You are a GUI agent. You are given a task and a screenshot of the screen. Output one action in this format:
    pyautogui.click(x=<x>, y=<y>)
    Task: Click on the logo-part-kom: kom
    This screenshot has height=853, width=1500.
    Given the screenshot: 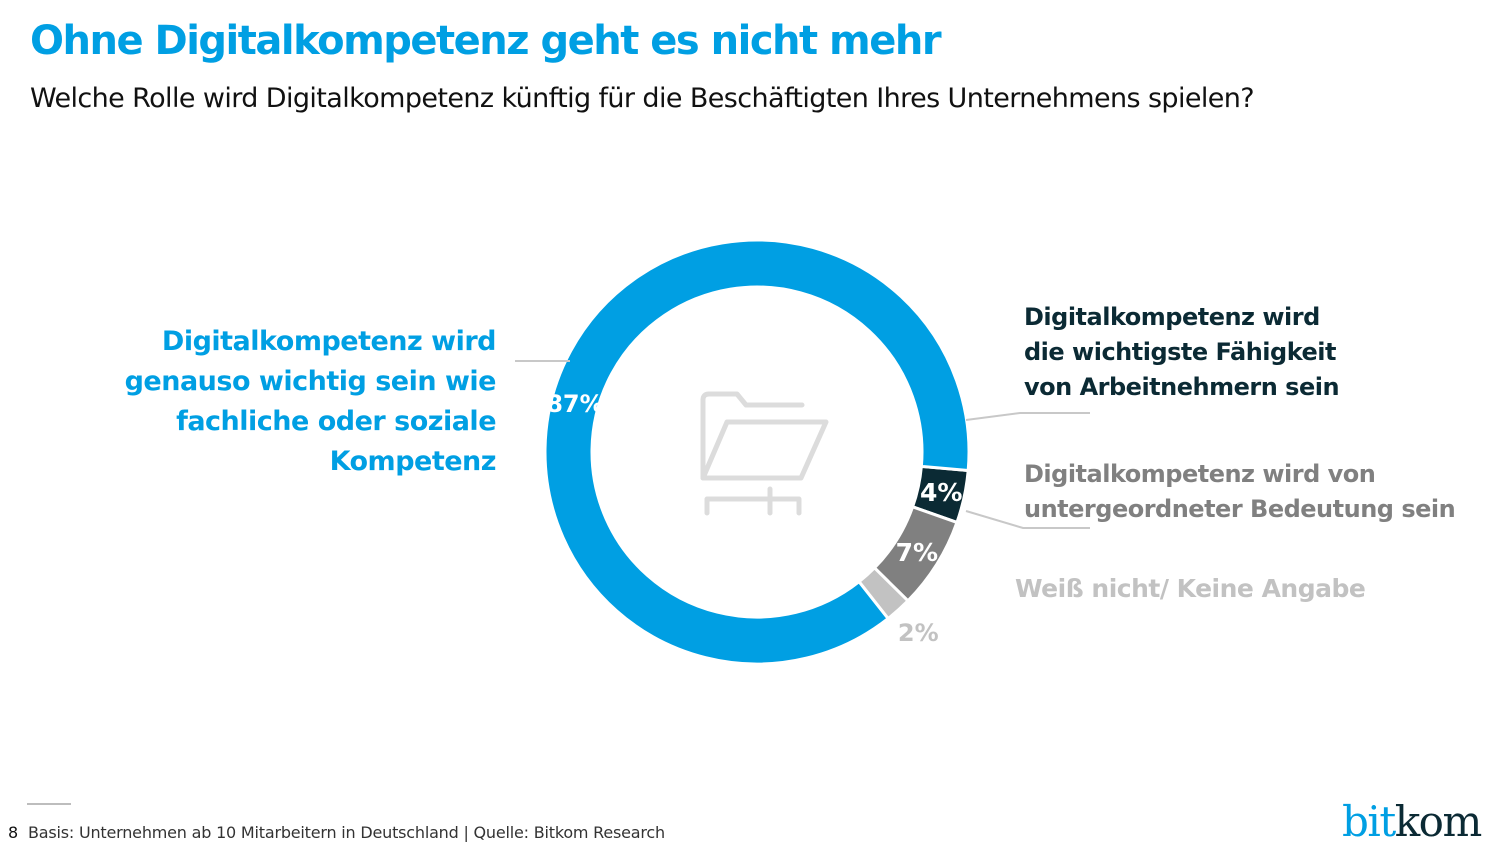 What is the action you would take?
    pyautogui.click(x=1438, y=821)
    